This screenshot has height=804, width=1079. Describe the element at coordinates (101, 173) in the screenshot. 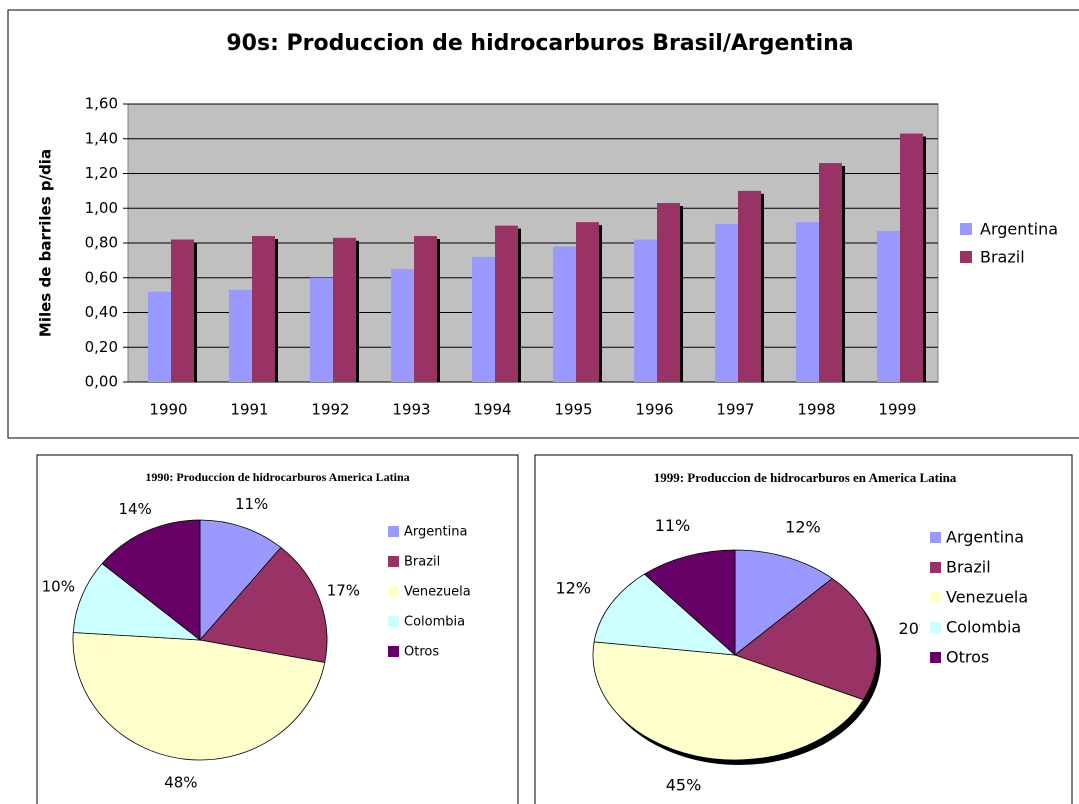

I see `y-tick-label: 1,20` at that location.